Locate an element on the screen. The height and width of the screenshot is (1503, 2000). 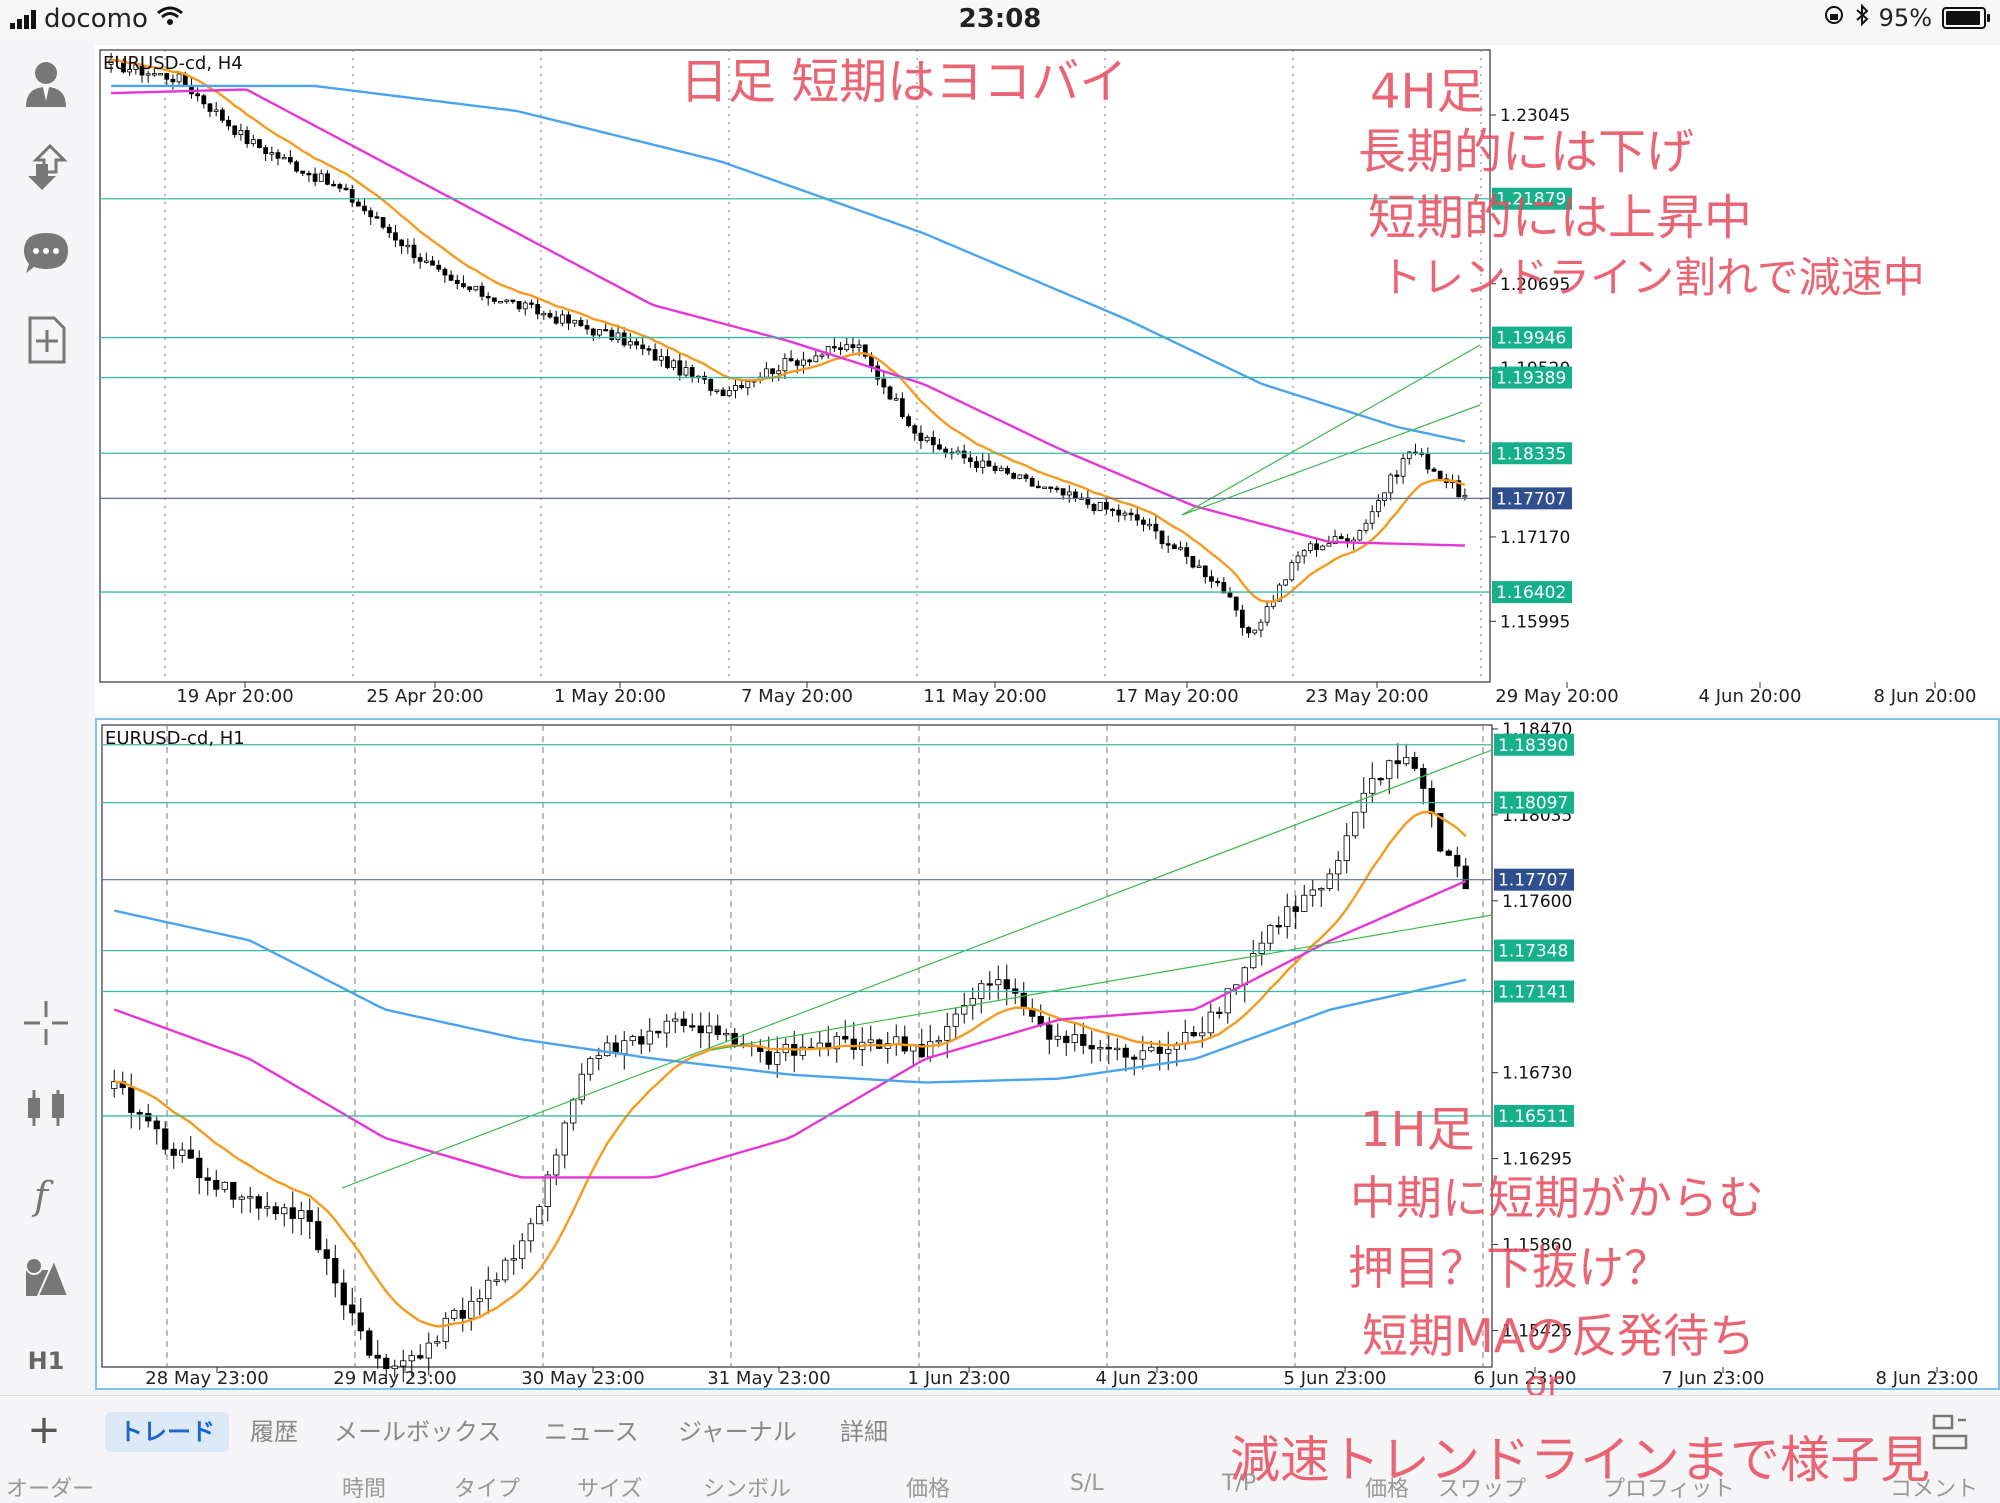
new-order-icon is located at coordinates (46, 340).